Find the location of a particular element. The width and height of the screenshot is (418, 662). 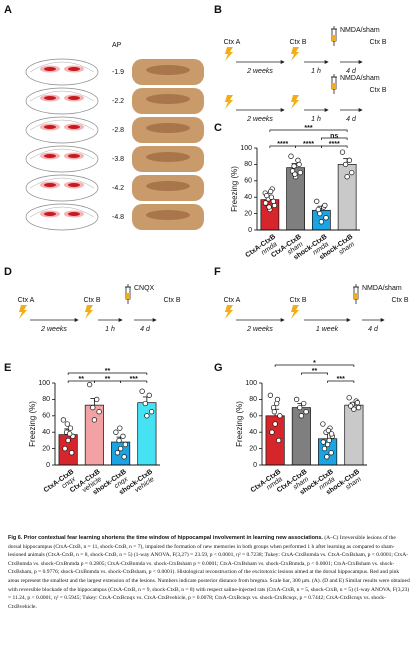

panel-label: E is located at coordinates (7, 368).